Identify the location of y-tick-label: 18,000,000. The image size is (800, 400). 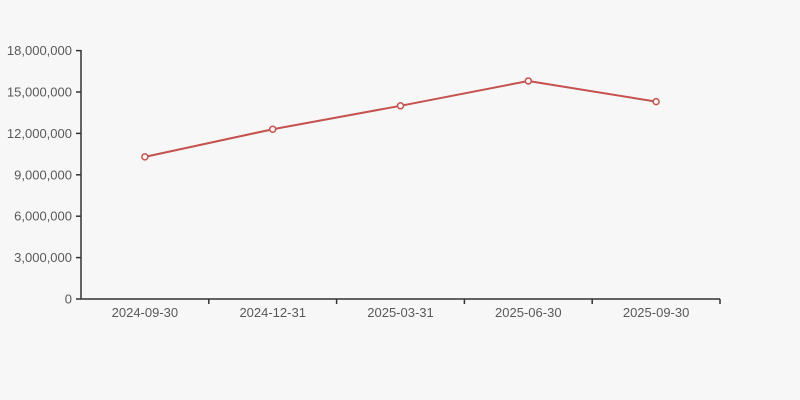
(39, 50).